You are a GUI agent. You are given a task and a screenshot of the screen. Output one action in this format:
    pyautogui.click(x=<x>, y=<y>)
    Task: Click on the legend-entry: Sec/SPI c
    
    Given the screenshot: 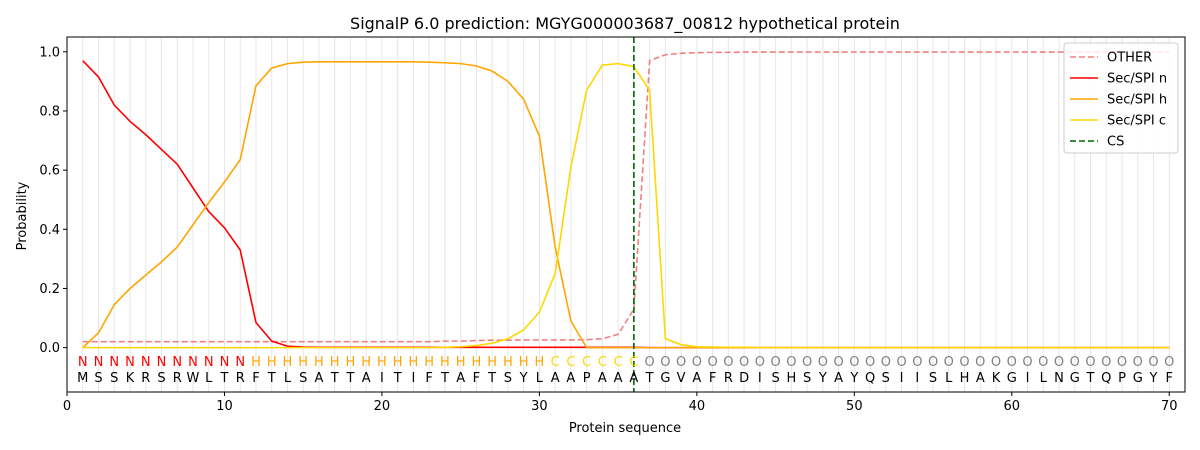 What is the action you would take?
    pyautogui.click(x=1136, y=121)
    